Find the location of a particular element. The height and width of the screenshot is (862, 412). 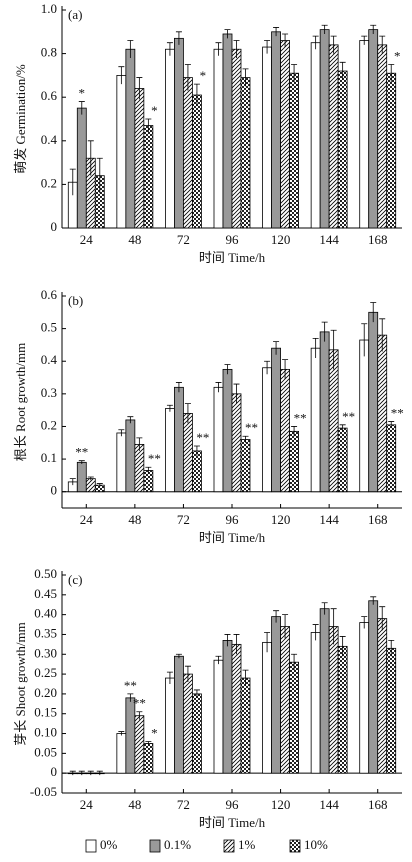

x-tick-label: 72 is located at coordinates (183, 239).